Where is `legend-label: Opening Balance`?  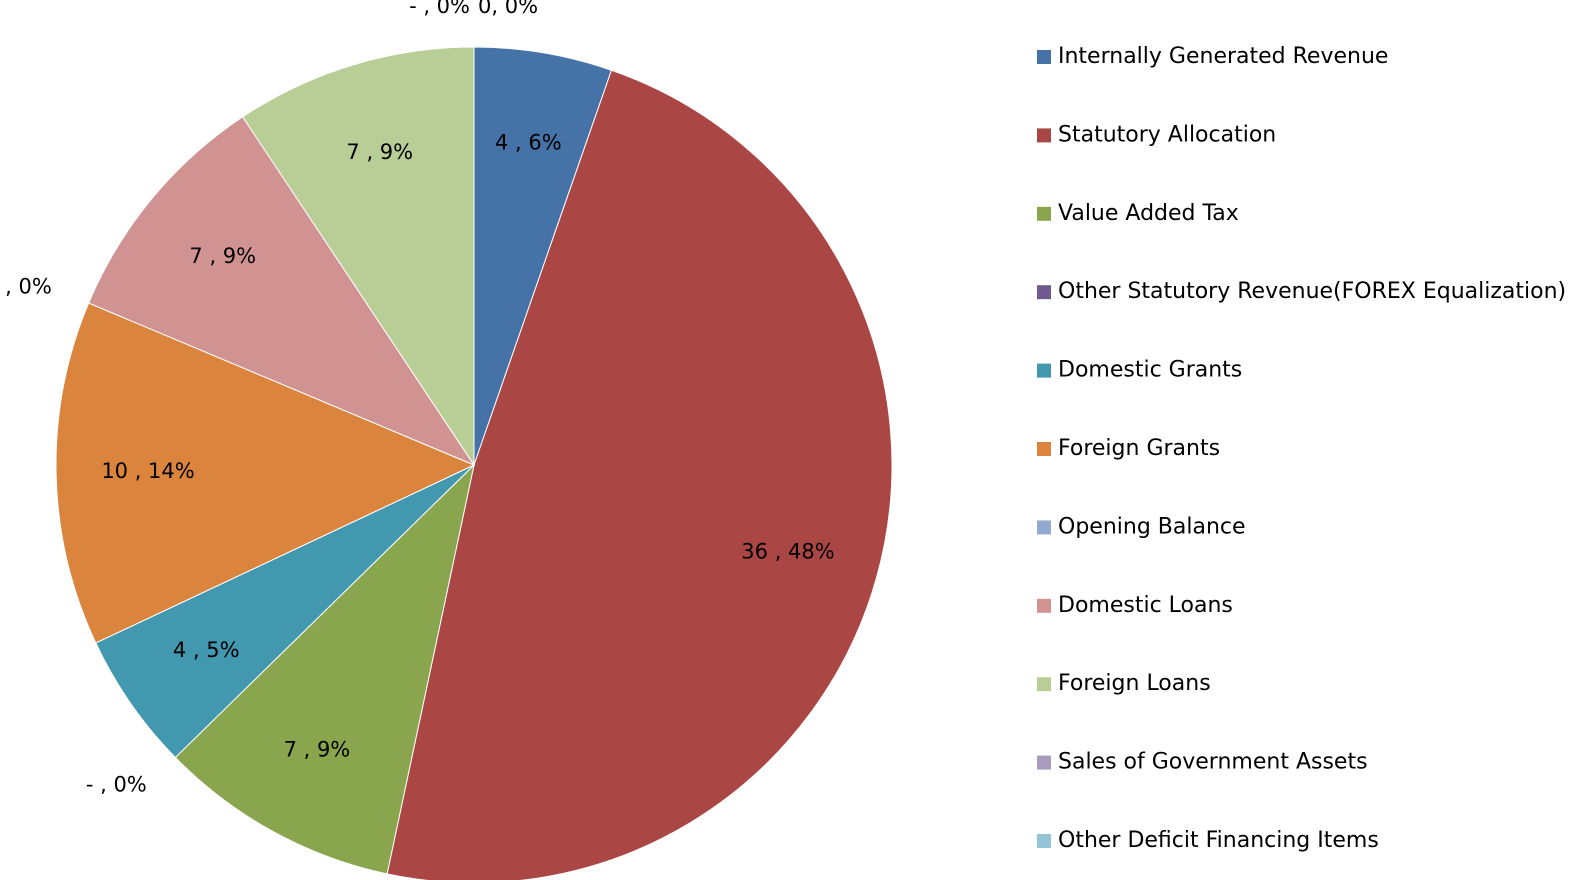 legend-label: Opening Balance is located at coordinates (1152, 526).